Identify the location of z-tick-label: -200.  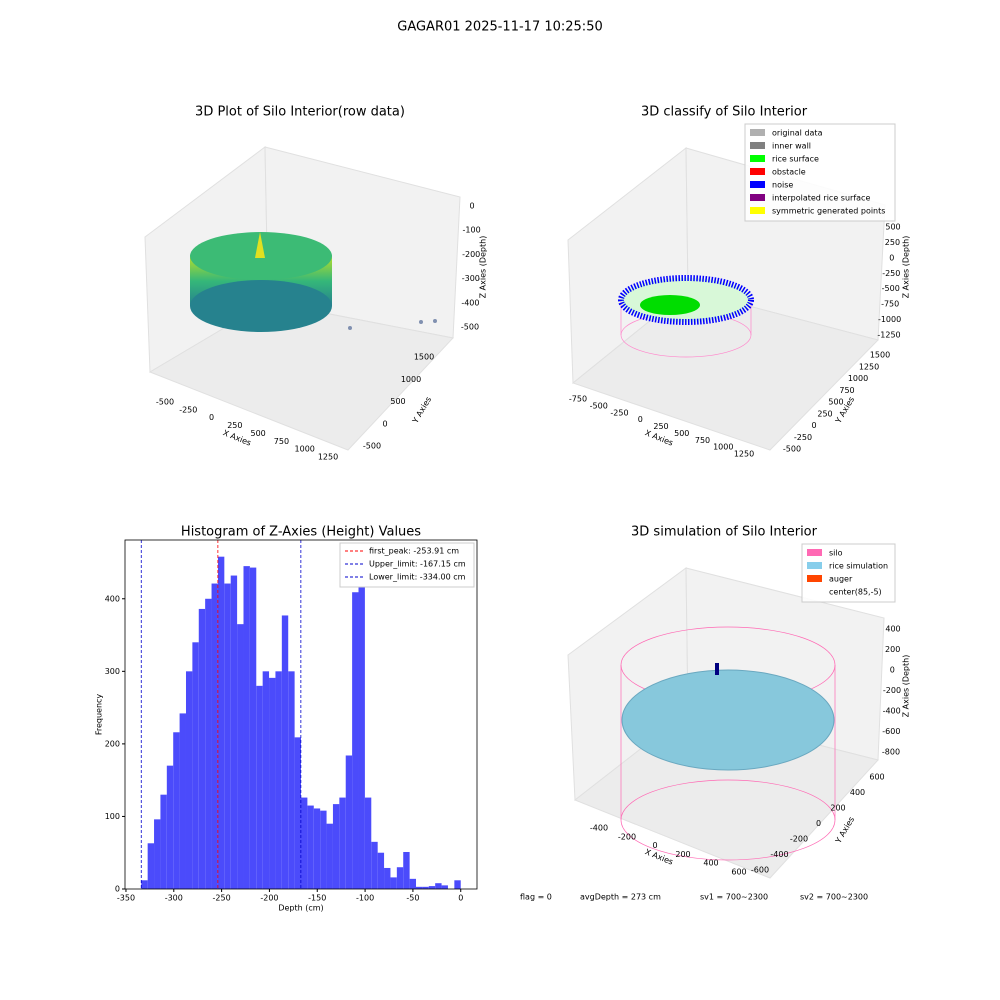
(892, 690).